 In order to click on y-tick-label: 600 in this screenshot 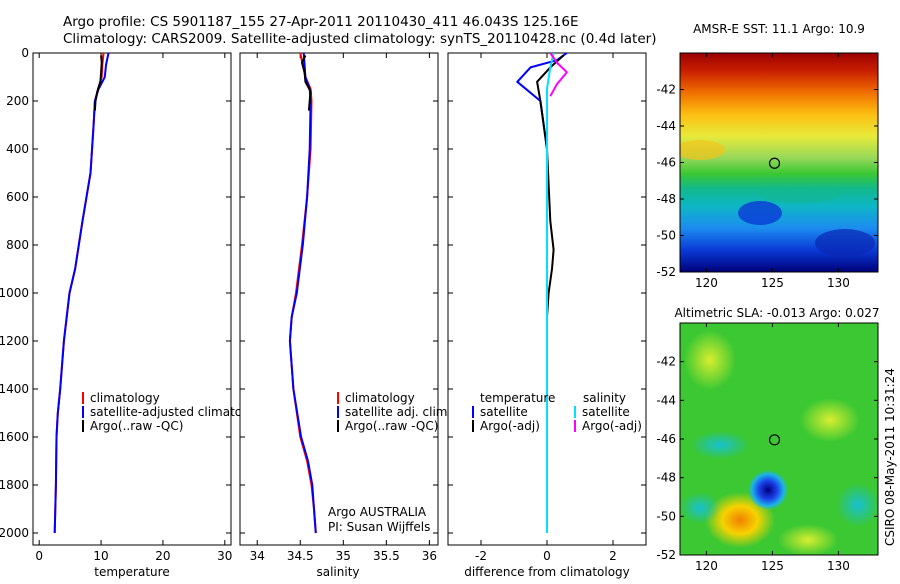, I will do `click(17, 197)`.